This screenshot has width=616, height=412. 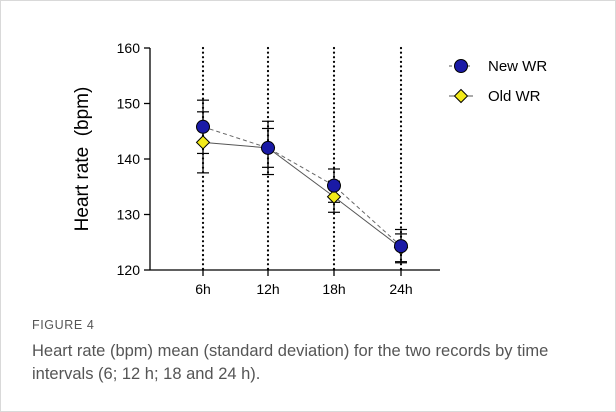 What do you see at coordinates (498, 81) in the screenshot?
I see `legend: New WR Old WR` at bounding box center [498, 81].